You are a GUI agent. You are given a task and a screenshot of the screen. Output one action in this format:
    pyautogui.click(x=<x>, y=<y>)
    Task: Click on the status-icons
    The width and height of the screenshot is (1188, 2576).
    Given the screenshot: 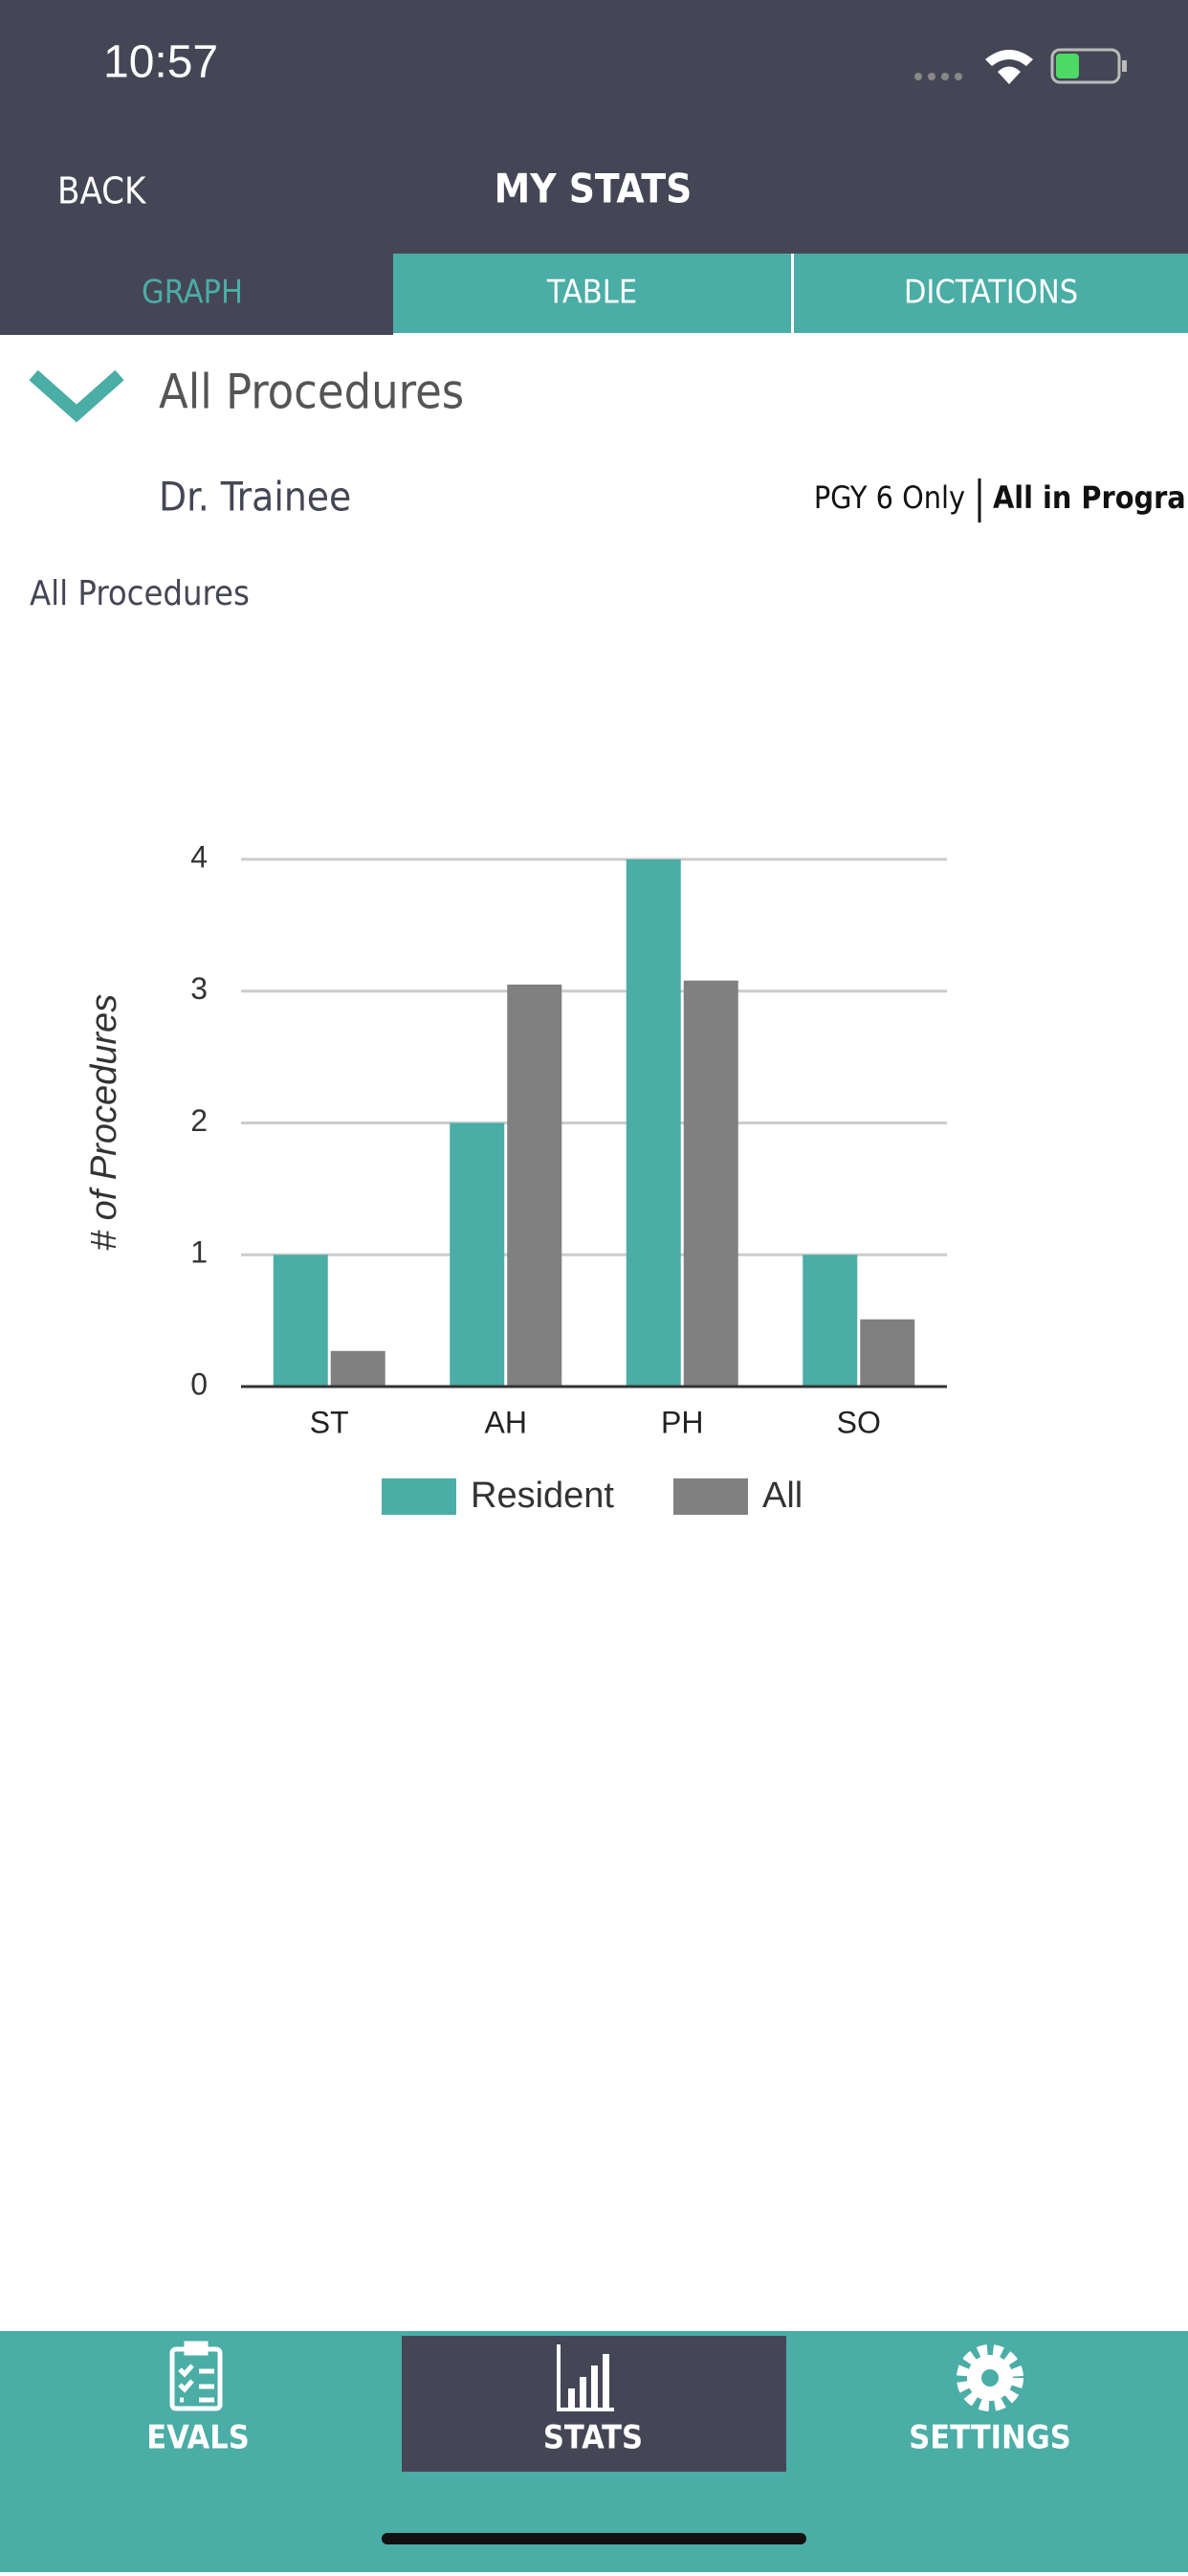 What is the action you would take?
    pyautogui.click(x=1020, y=66)
    